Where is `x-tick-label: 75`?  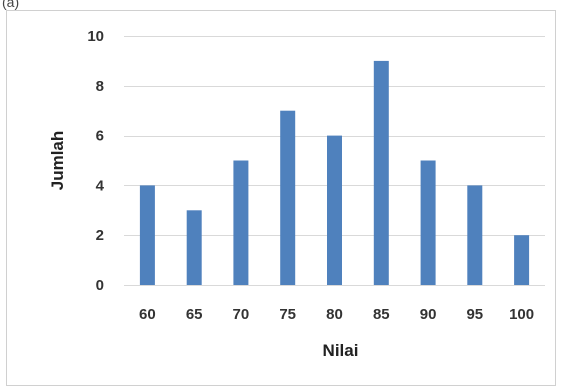
x-tick-label: 75 is located at coordinates (287, 314).